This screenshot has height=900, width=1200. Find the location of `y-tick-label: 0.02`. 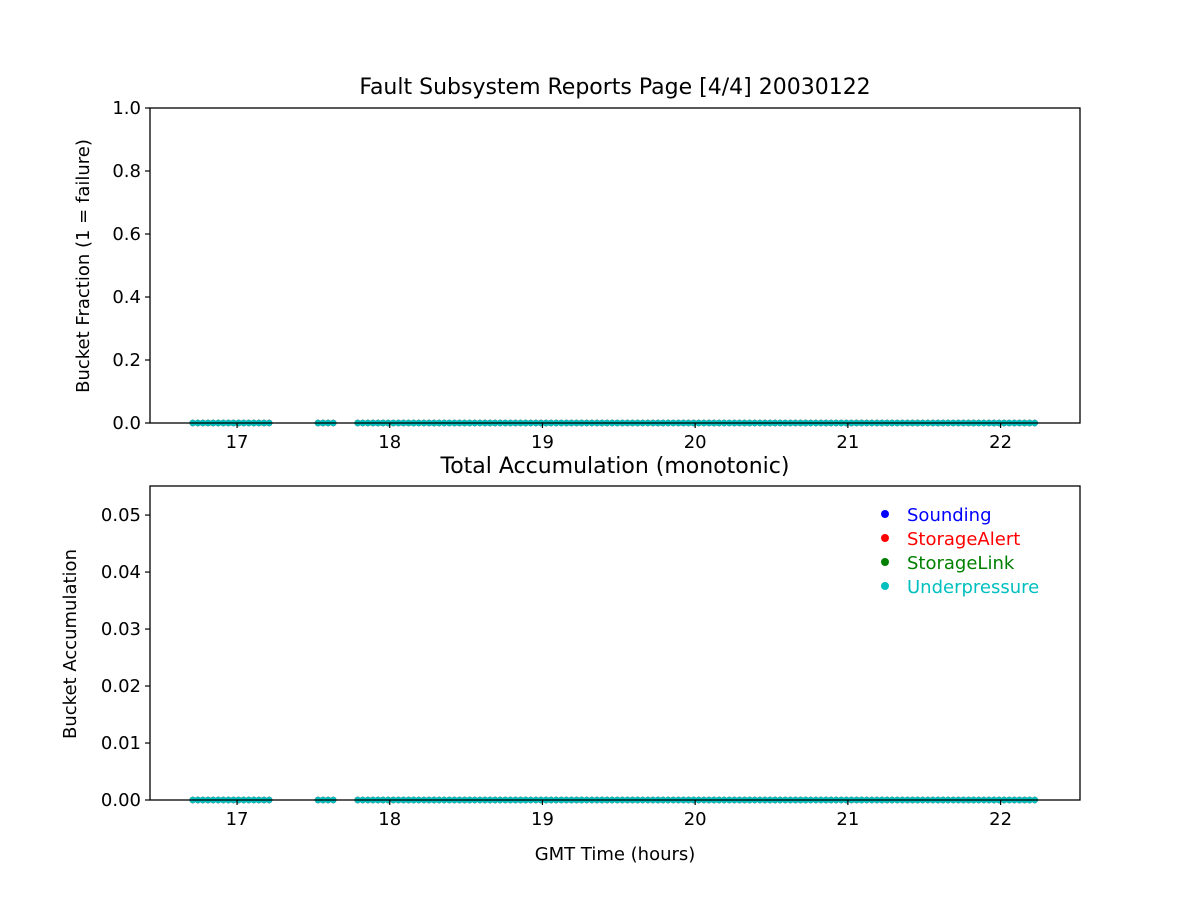

y-tick-label: 0.02 is located at coordinates (121, 686).